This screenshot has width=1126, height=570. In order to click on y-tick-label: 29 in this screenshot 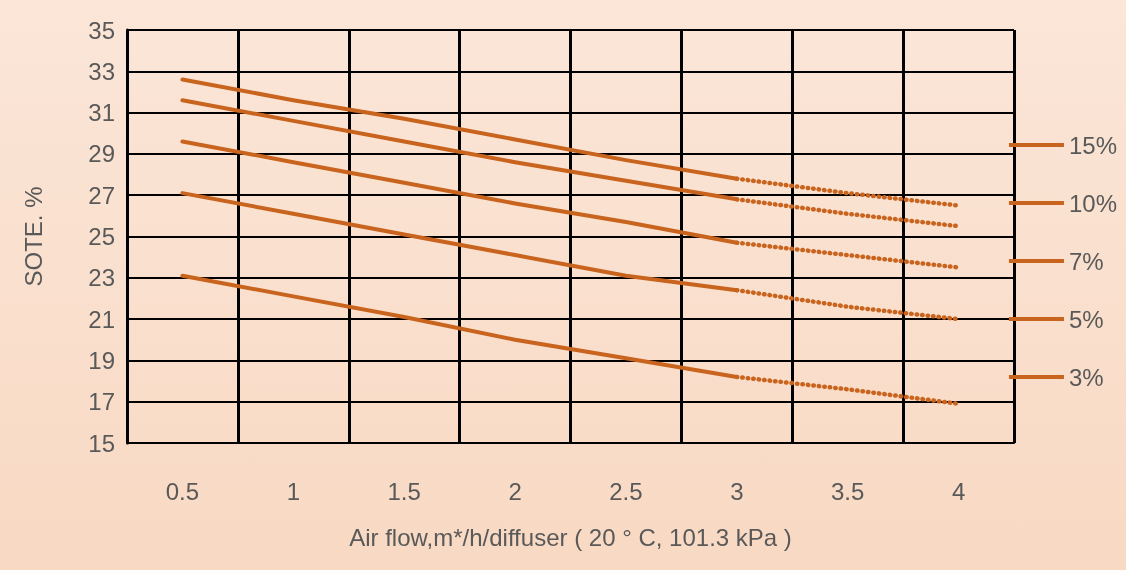, I will do `click(101, 154)`.